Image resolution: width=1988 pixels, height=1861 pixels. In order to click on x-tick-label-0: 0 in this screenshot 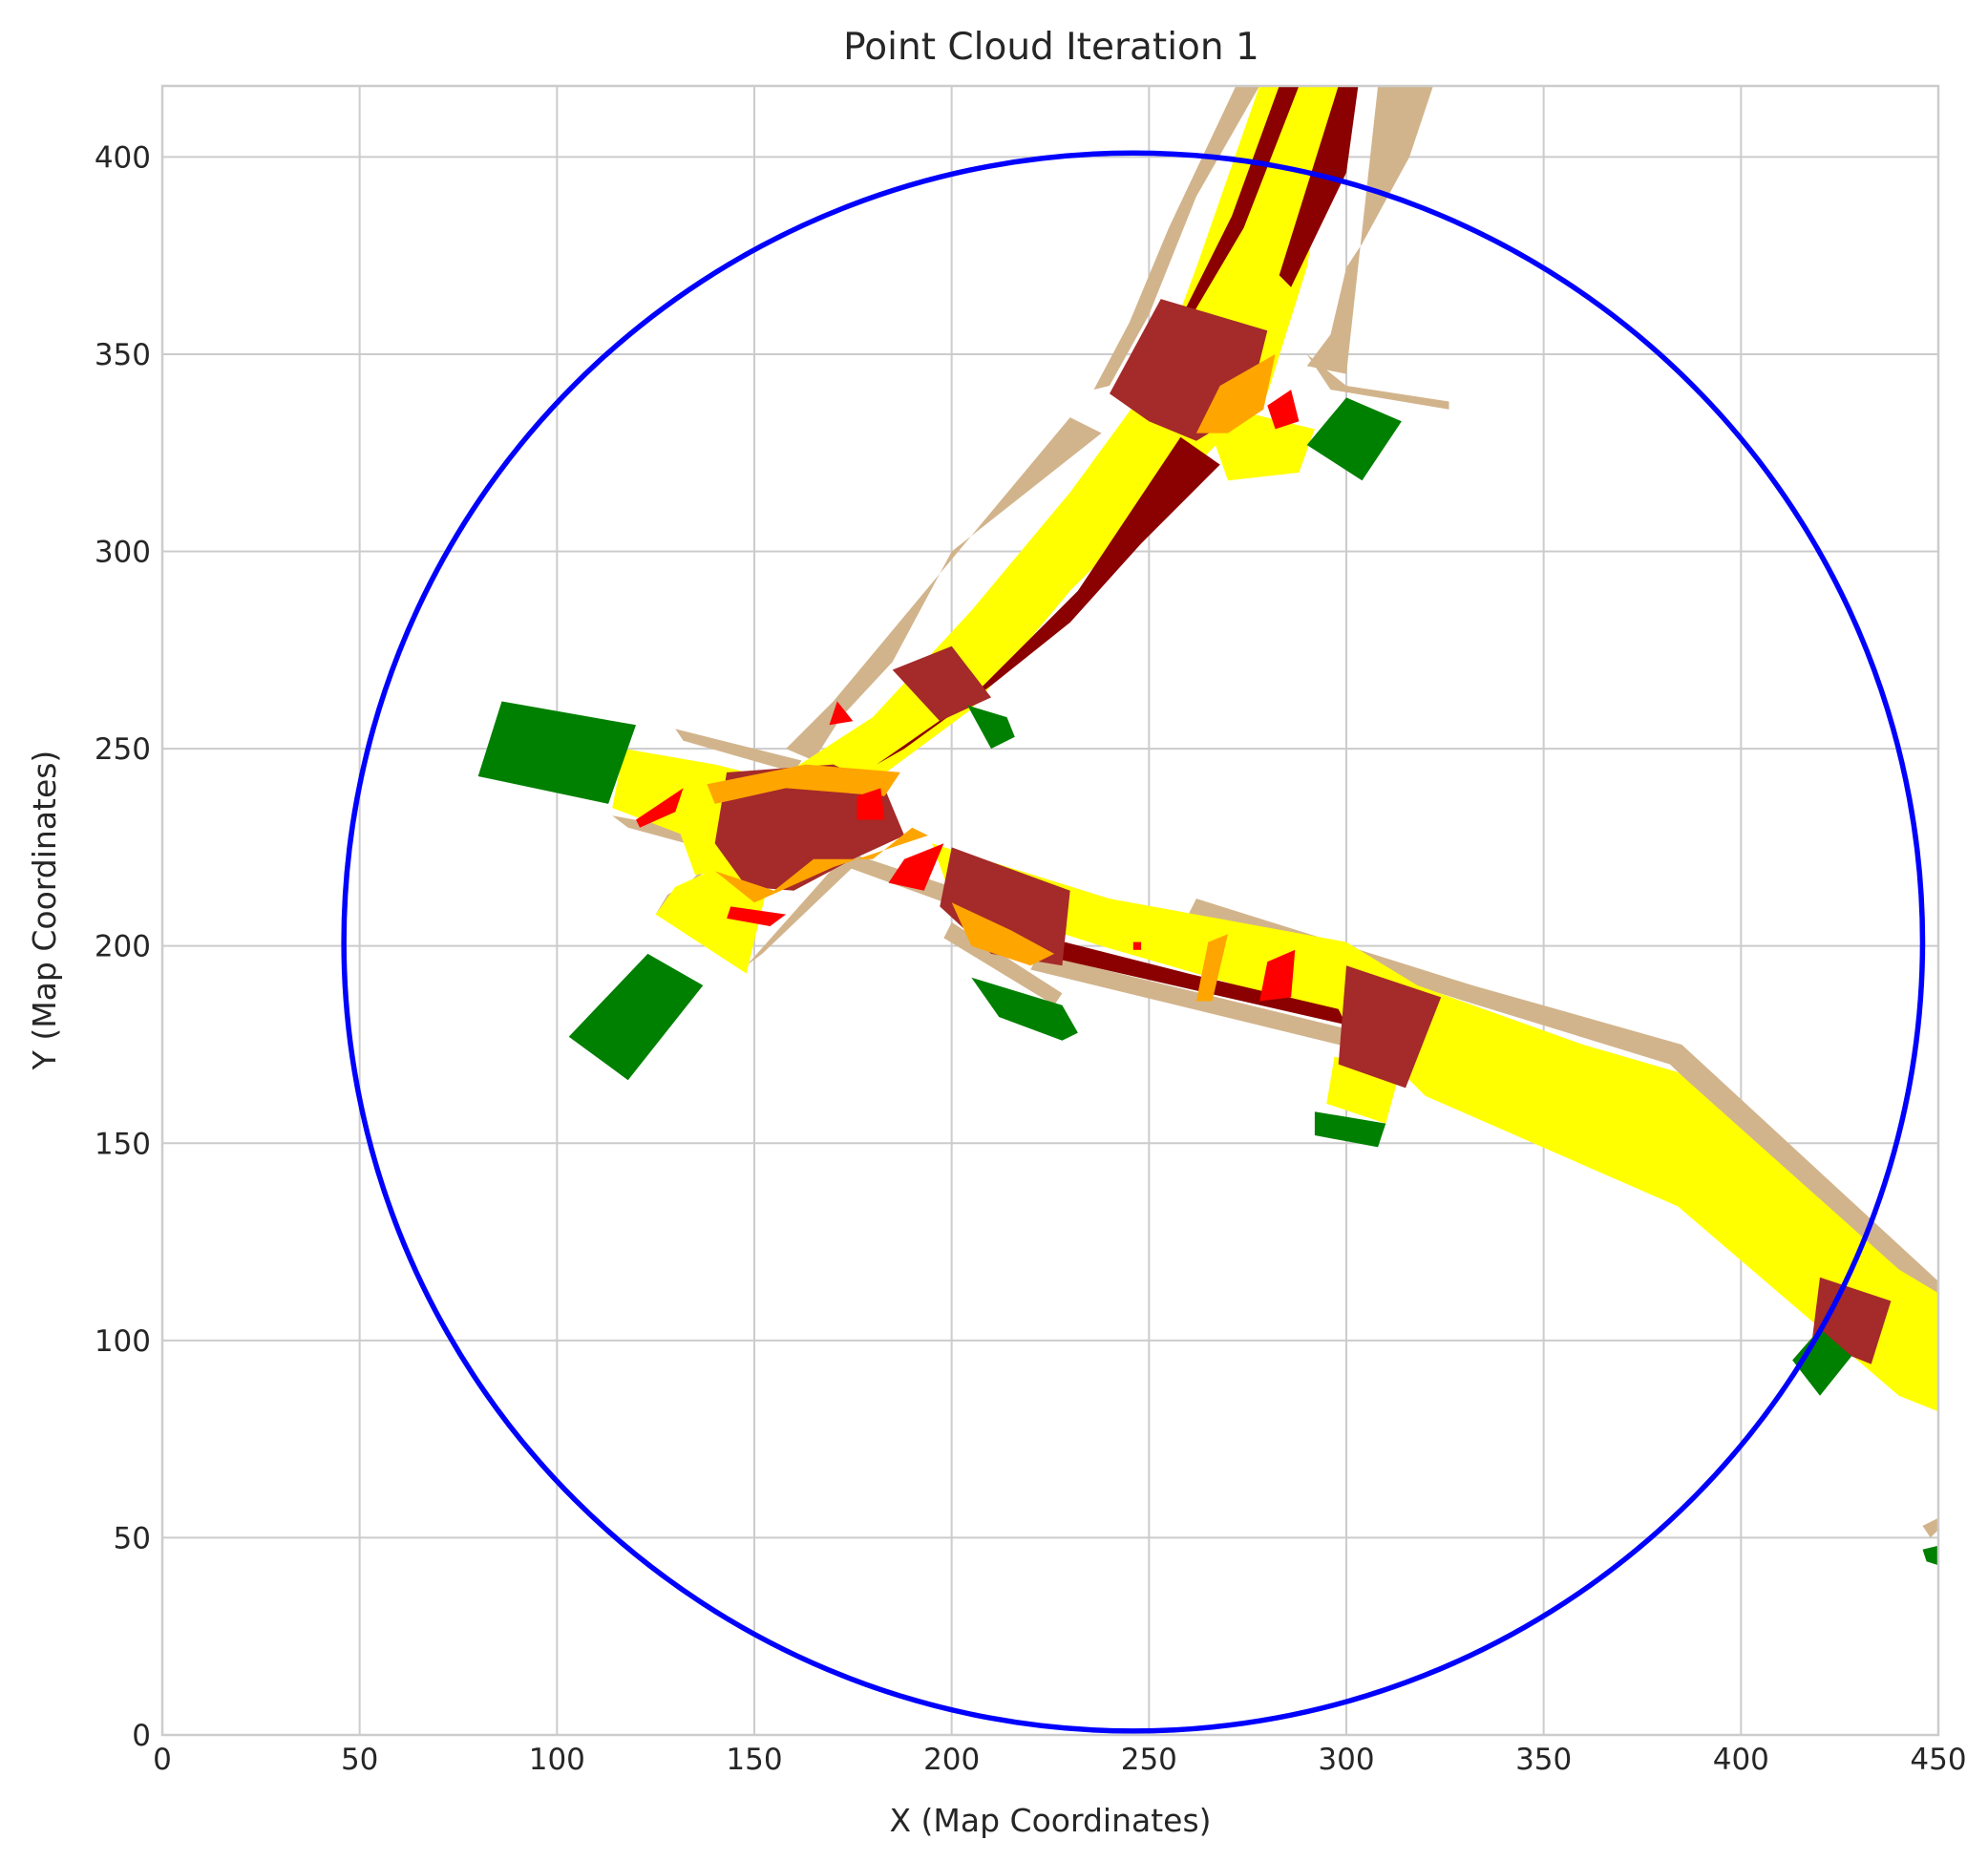, I will do `click(162, 1760)`.